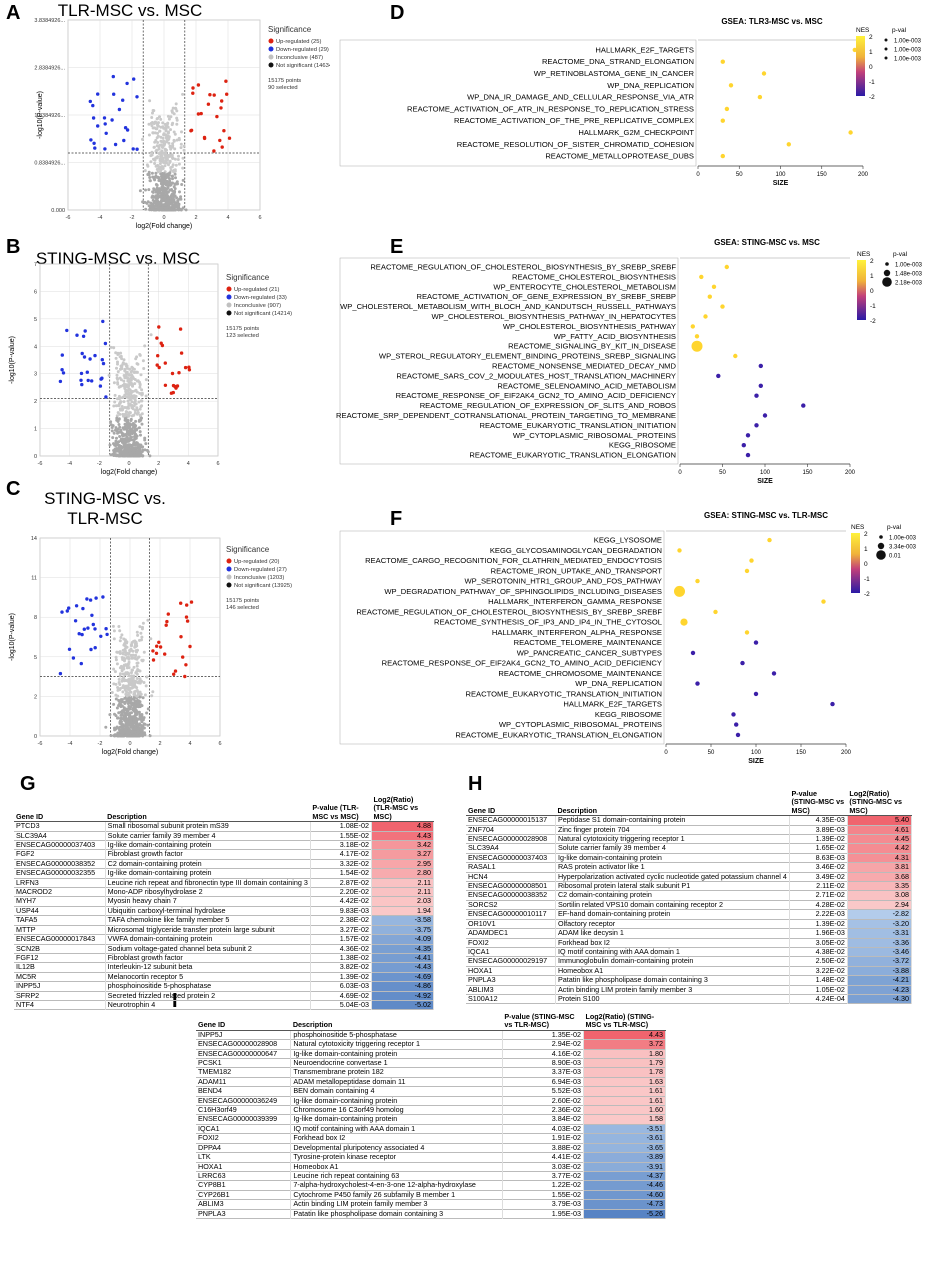 The image size is (941, 1280). Describe the element at coordinates (403, 986) in the screenshot. I see `log2-ratio-cell: -4.86` at that location.